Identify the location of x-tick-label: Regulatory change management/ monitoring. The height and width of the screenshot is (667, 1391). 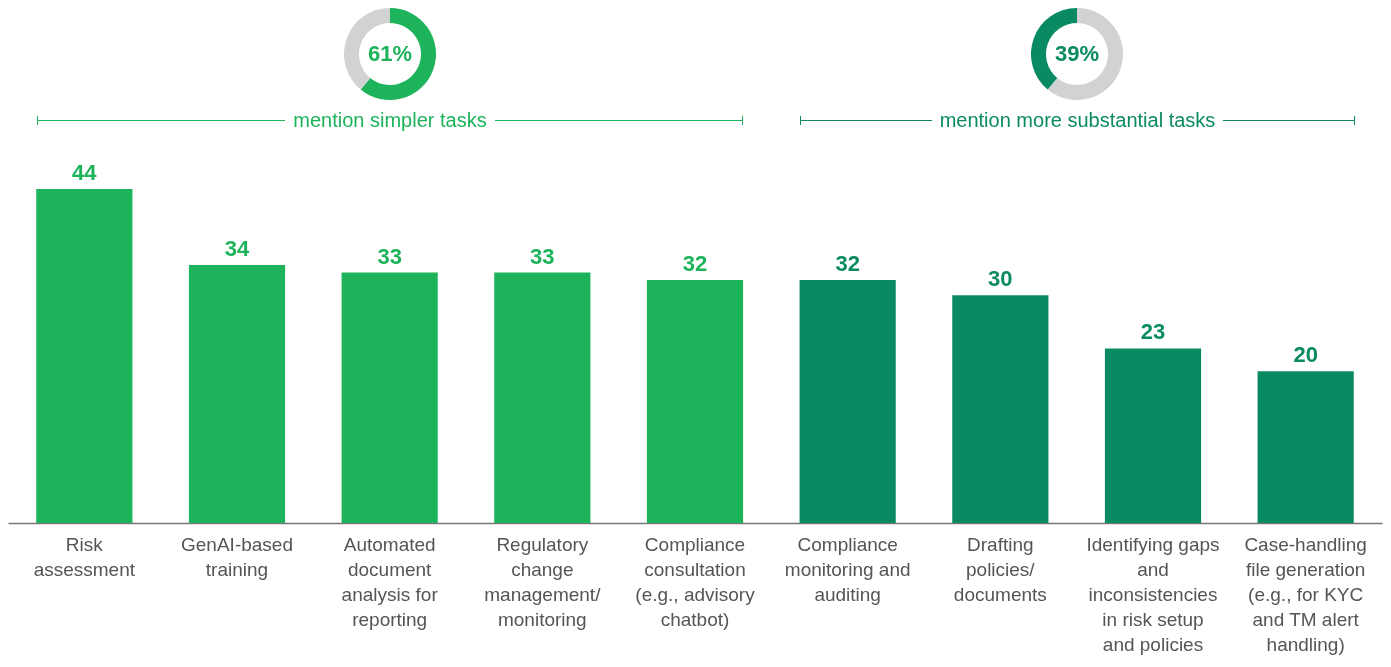
(543, 581).